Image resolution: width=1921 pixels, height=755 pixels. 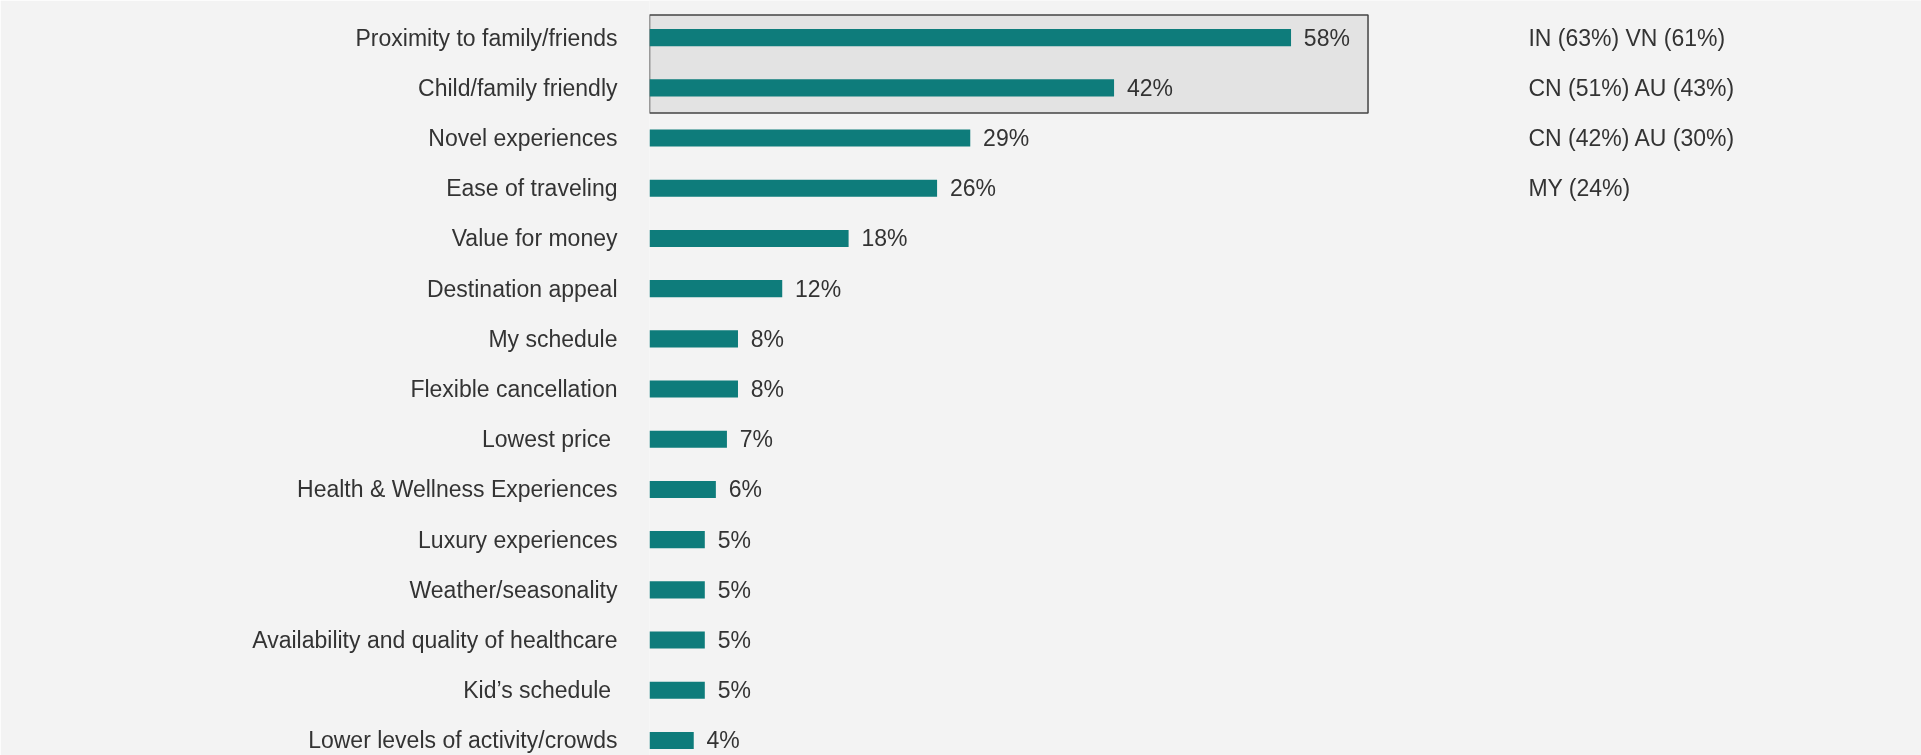 I want to click on text: CN (51%) AU (43%), so click(x=1631, y=87).